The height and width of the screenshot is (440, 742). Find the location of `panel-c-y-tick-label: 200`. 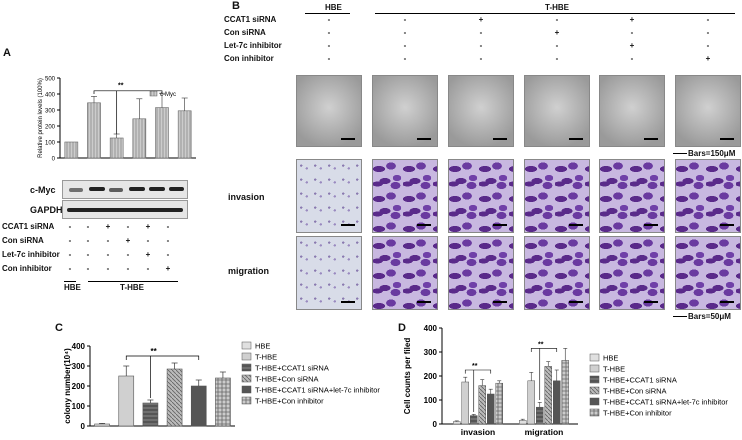

panel-c-y-tick-label: 200 is located at coordinates (79, 386).